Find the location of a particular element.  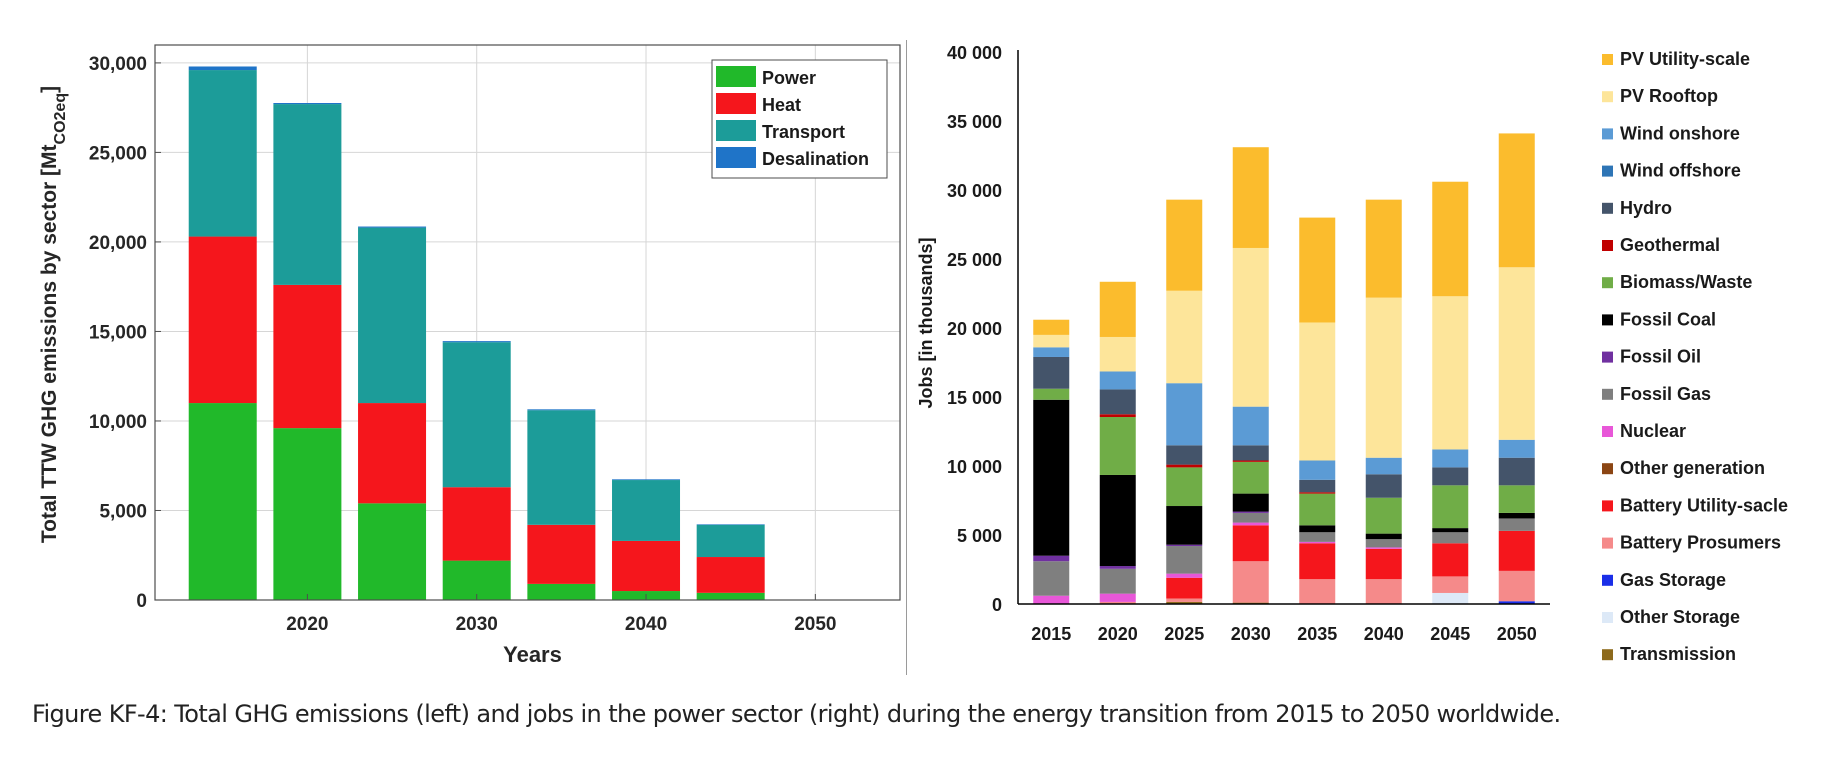

right-bar-segment-geothermal-2035 is located at coordinates (1317, 493).